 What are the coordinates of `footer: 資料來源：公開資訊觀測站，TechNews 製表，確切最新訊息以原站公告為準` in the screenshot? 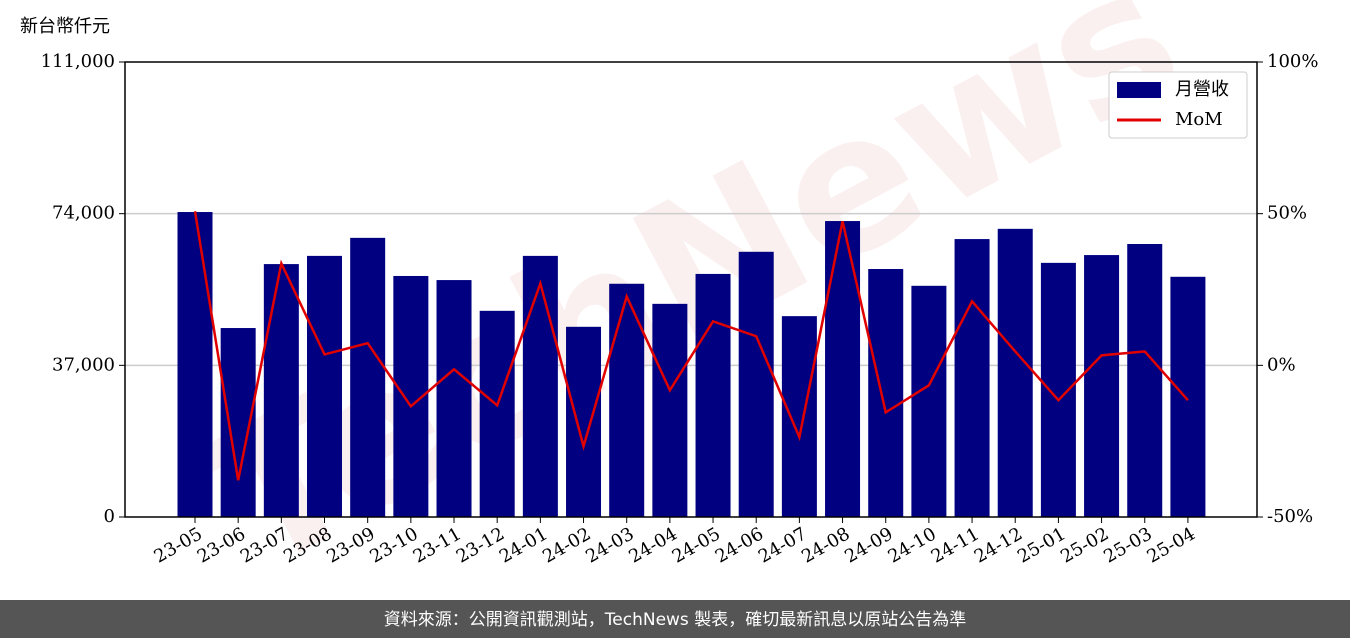 It's located at (675, 620).